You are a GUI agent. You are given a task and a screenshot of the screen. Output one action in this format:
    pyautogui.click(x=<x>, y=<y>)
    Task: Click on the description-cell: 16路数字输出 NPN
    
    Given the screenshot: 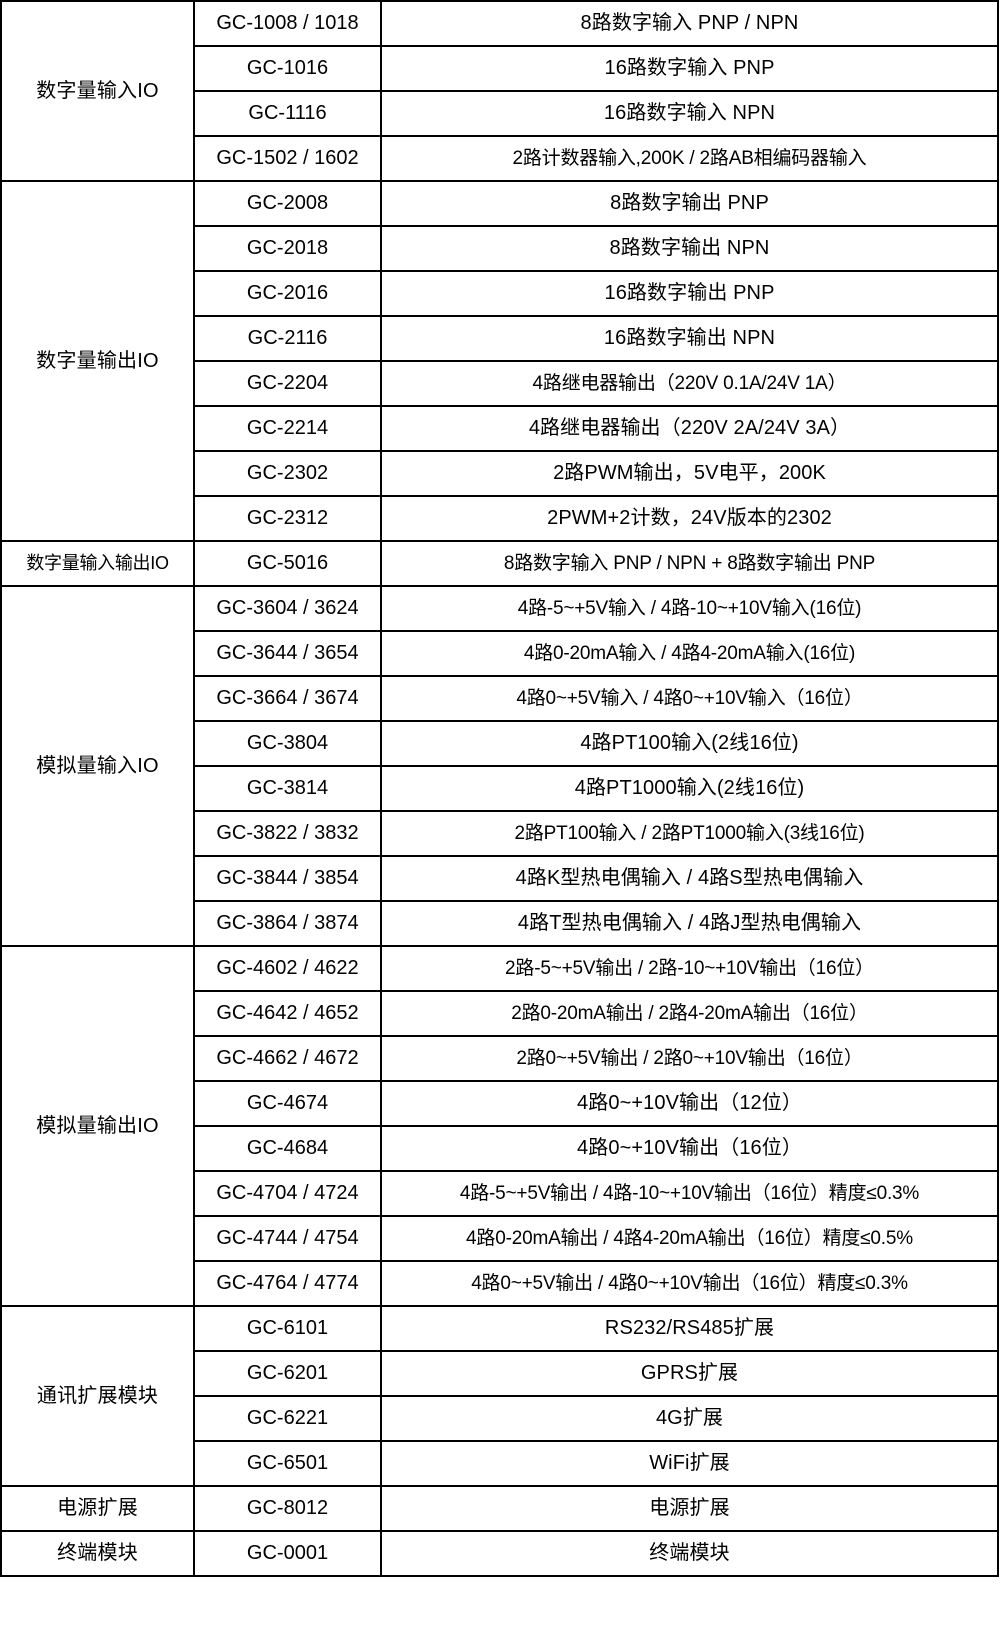 What is the action you would take?
    pyautogui.click(x=689, y=338)
    